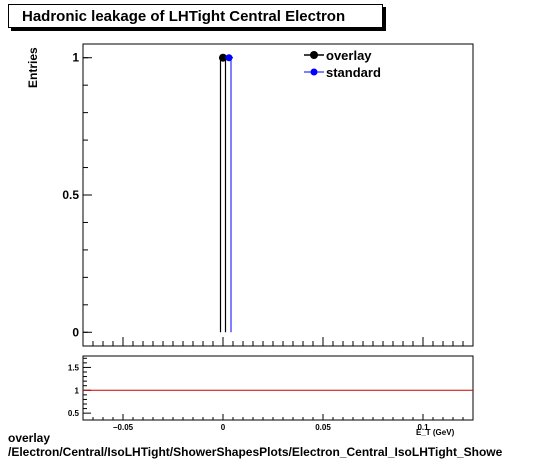 The height and width of the screenshot is (462, 546). I want to click on main-y-tick-label: 1, so click(75, 58).